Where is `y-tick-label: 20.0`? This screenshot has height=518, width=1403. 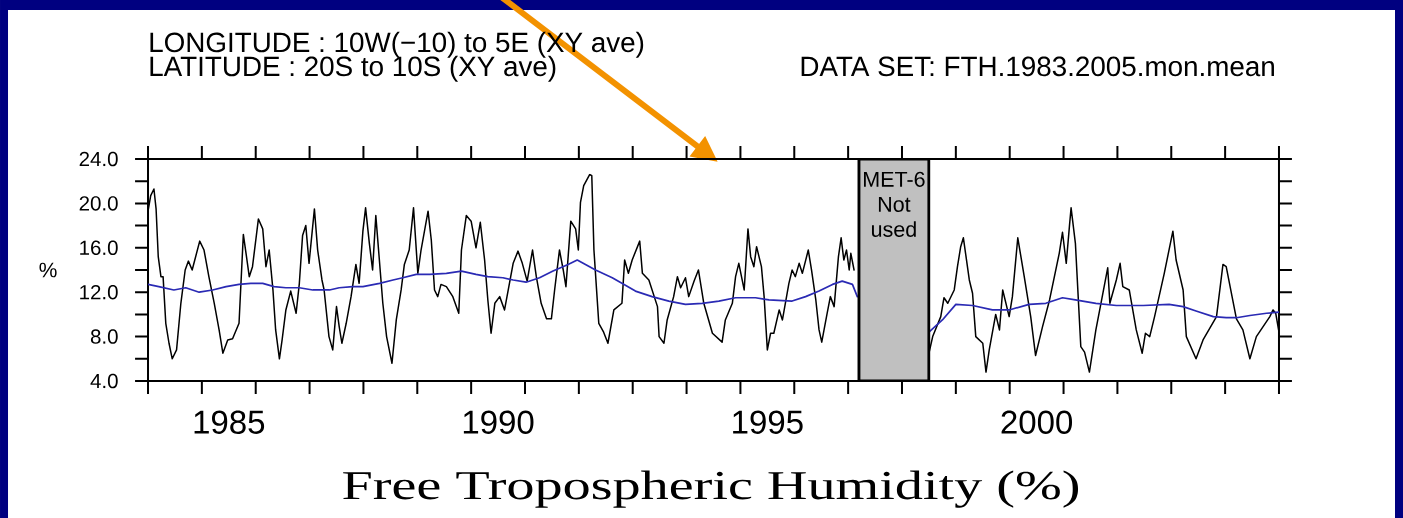 y-tick-label: 20.0 is located at coordinates (98, 203).